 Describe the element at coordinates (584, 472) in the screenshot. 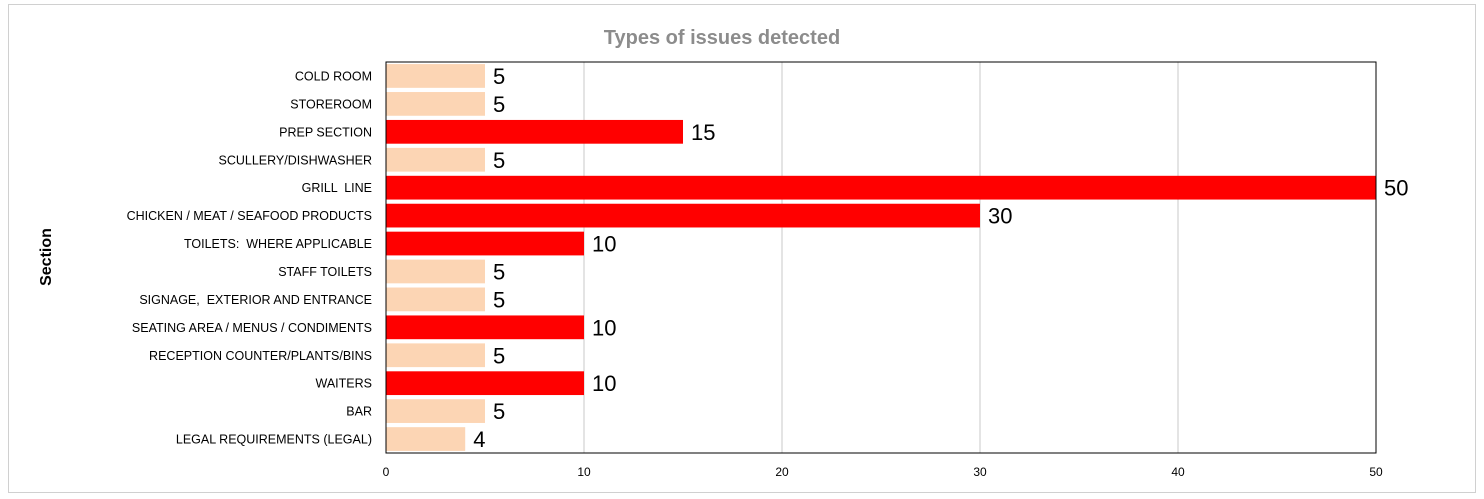

I see `x-tick-label: 10` at that location.